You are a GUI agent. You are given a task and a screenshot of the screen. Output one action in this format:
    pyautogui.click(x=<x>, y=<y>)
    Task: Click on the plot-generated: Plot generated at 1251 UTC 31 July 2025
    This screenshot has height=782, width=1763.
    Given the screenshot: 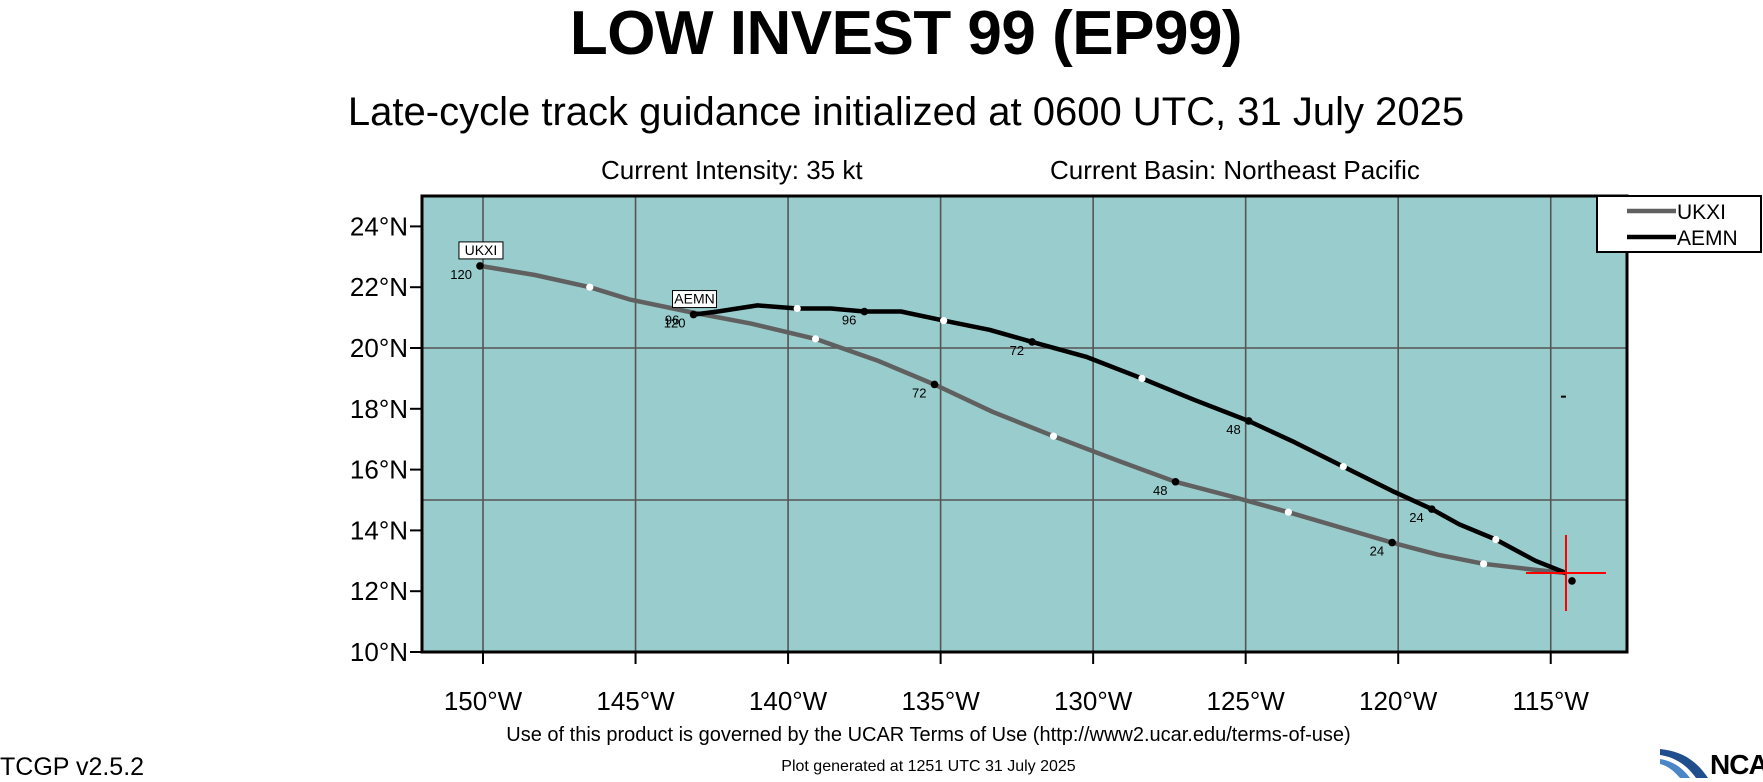 What is the action you would take?
    pyautogui.click(x=928, y=766)
    